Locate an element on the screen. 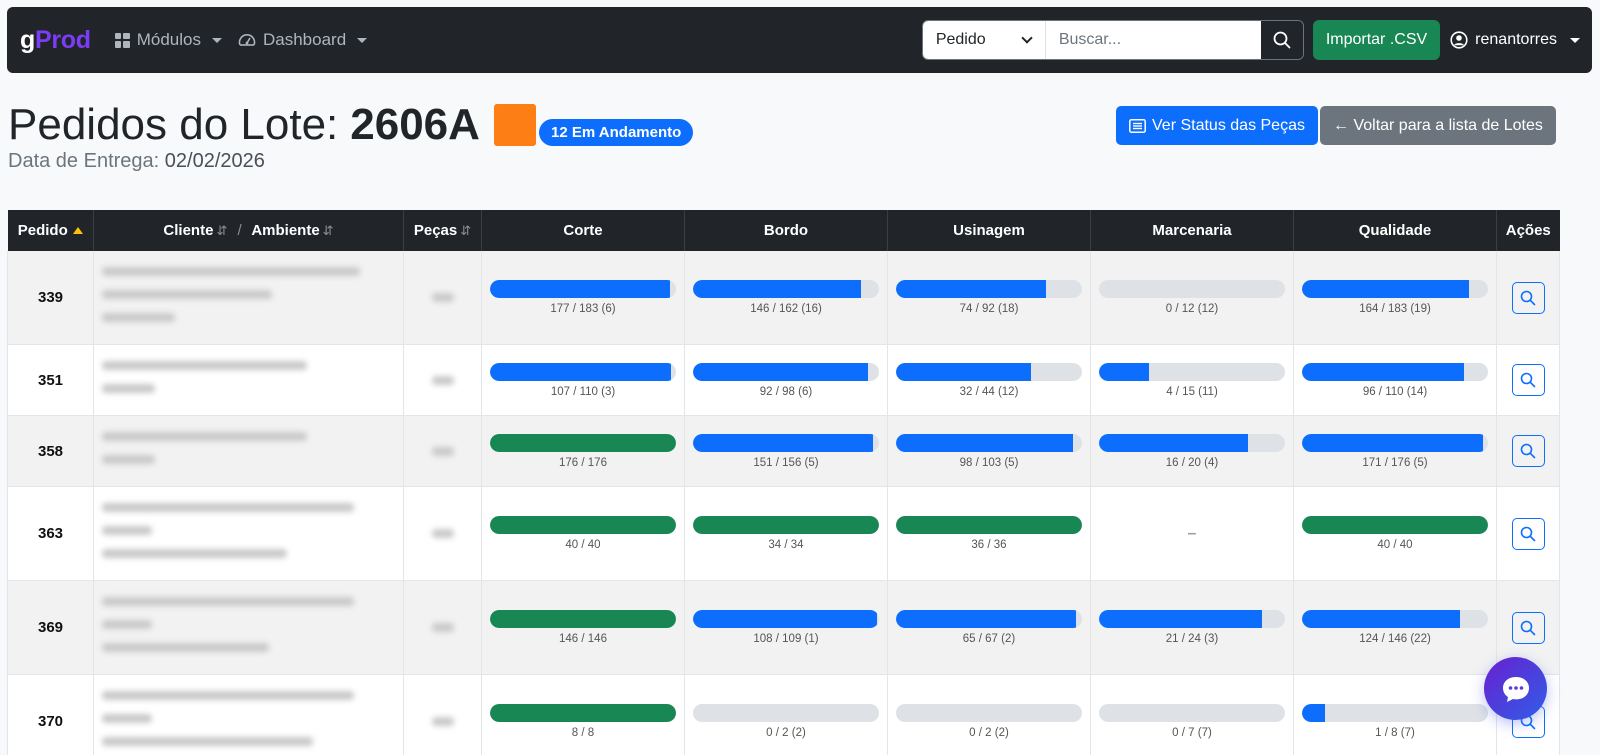  view-parts-status-label: Ver Status das Peças is located at coordinates (1228, 125).